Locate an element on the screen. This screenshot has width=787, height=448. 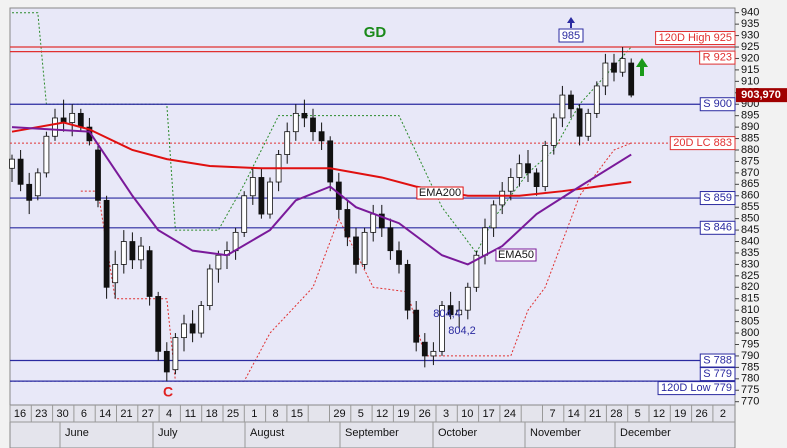
y-tick-label: 845 is located at coordinates (750, 230).